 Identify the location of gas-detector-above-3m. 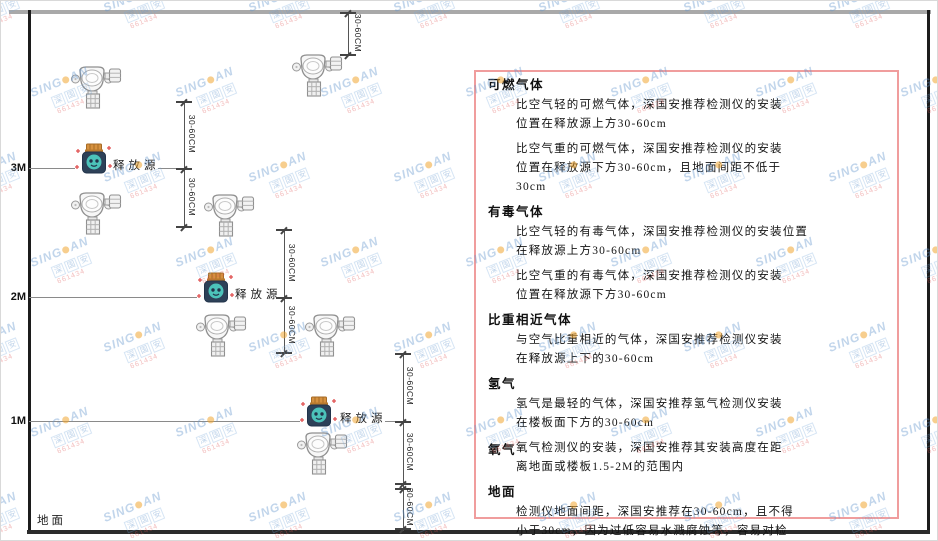
(96, 88).